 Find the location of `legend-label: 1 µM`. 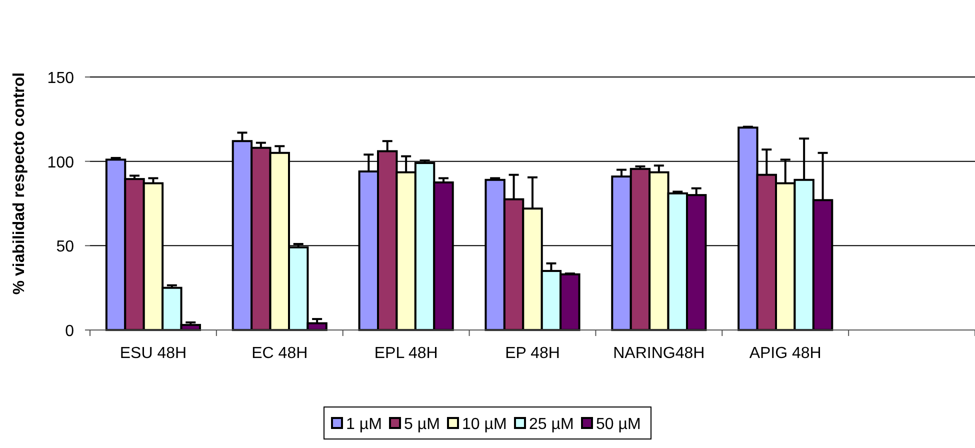

legend-label: 1 µM is located at coordinates (364, 424).